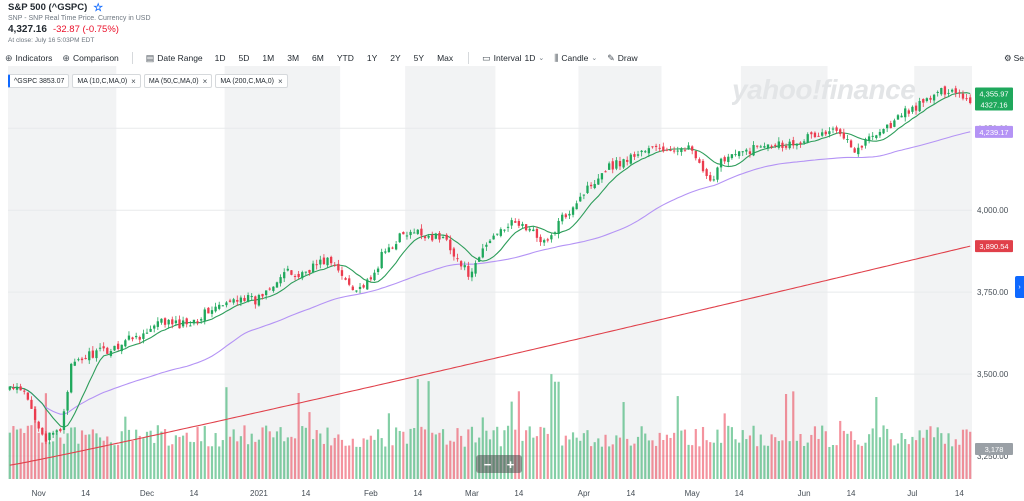 The height and width of the screenshot is (501, 1024). I want to click on side-panel-toggle: ›, so click(1019, 287).